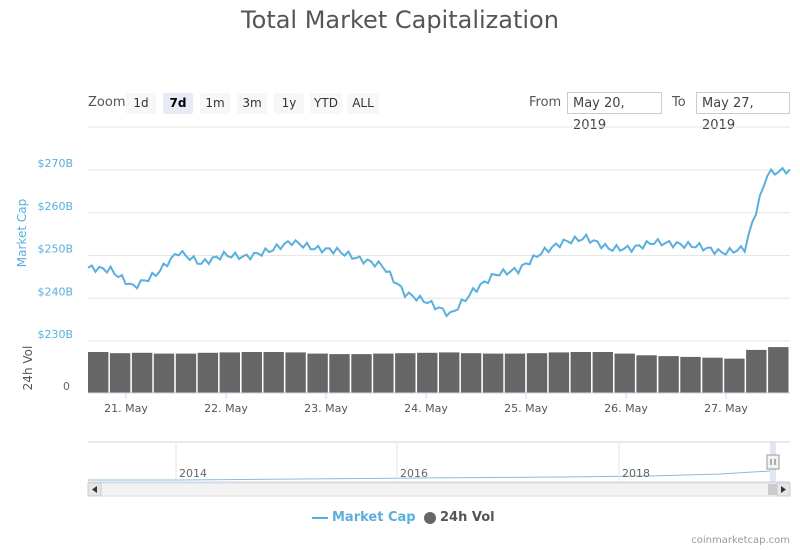 The image size is (800, 550). What do you see at coordinates (215, 103) in the screenshot?
I see `zoom-1m-button: 1m` at bounding box center [215, 103].